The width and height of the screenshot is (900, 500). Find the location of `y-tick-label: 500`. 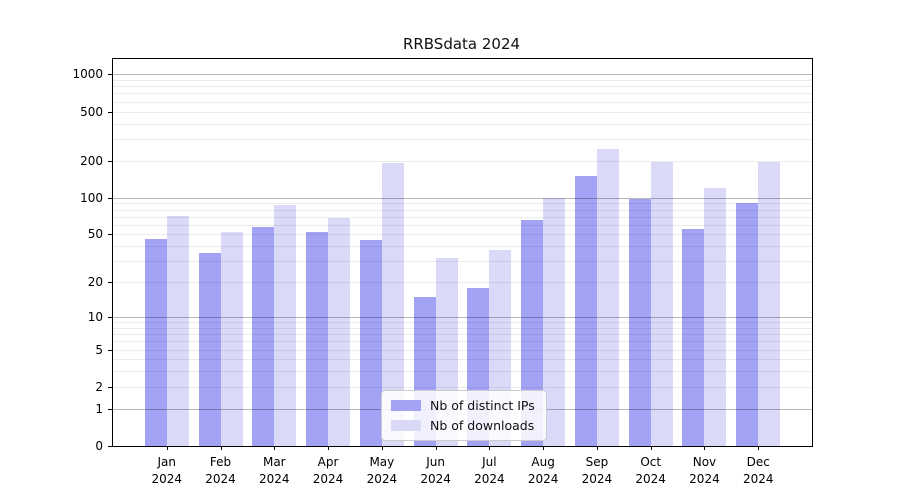

y-tick-label: 500 is located at coordinates (91, 111).